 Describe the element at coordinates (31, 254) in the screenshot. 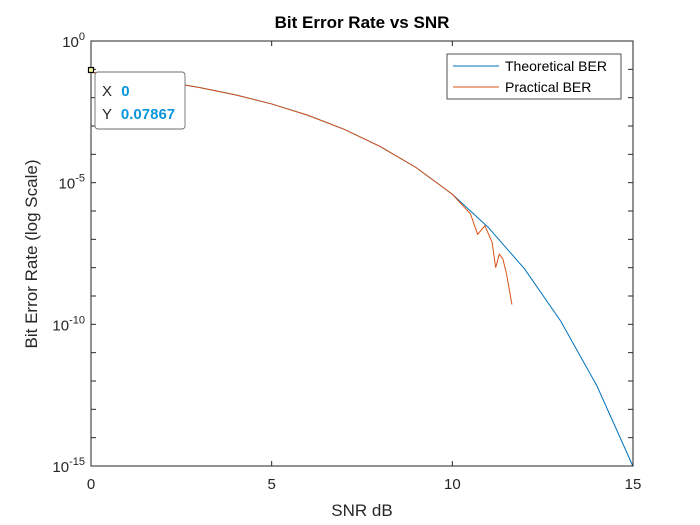

I see `y-axis-label: Bit Error Rate (log Scale)` at that location.